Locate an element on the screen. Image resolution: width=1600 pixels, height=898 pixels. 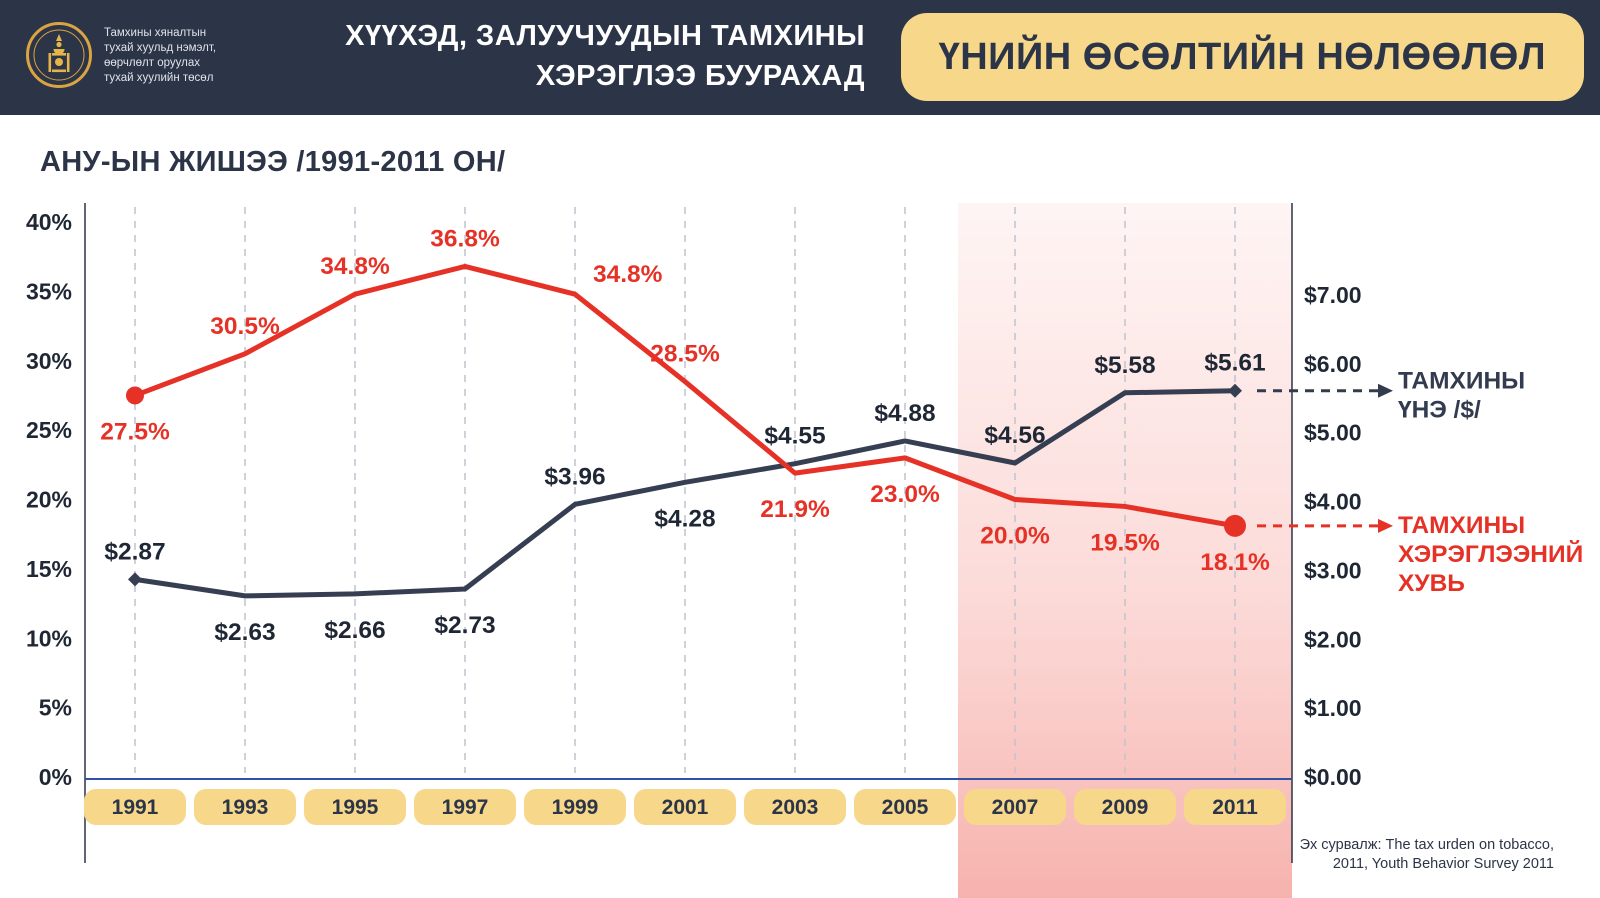
x-tick-pill-2011 is located at coordinates (1235, 807).